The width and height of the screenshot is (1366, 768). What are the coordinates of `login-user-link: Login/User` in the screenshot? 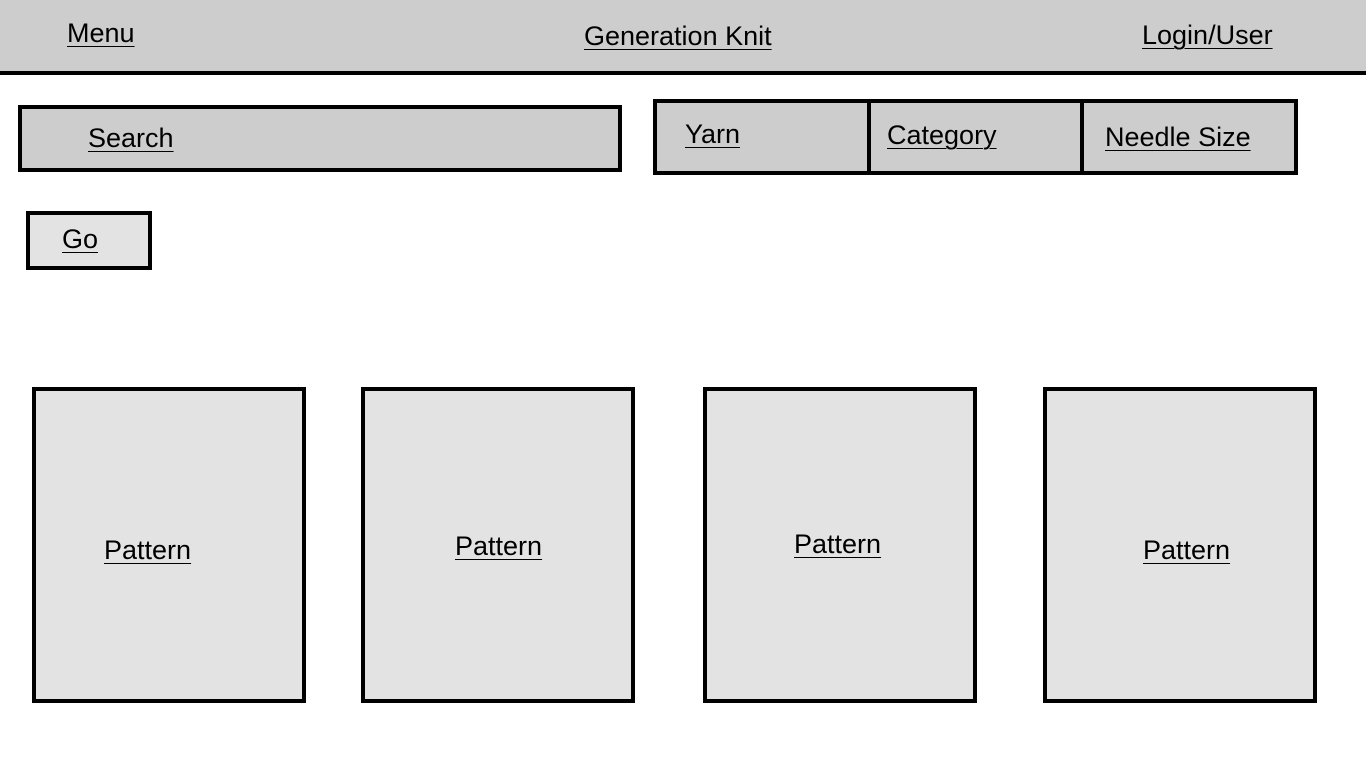 It's located at (1207, 35).